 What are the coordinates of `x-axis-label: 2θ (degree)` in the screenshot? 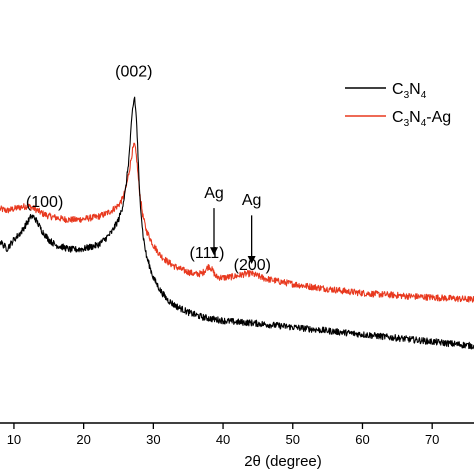 It's located at (283, 461).